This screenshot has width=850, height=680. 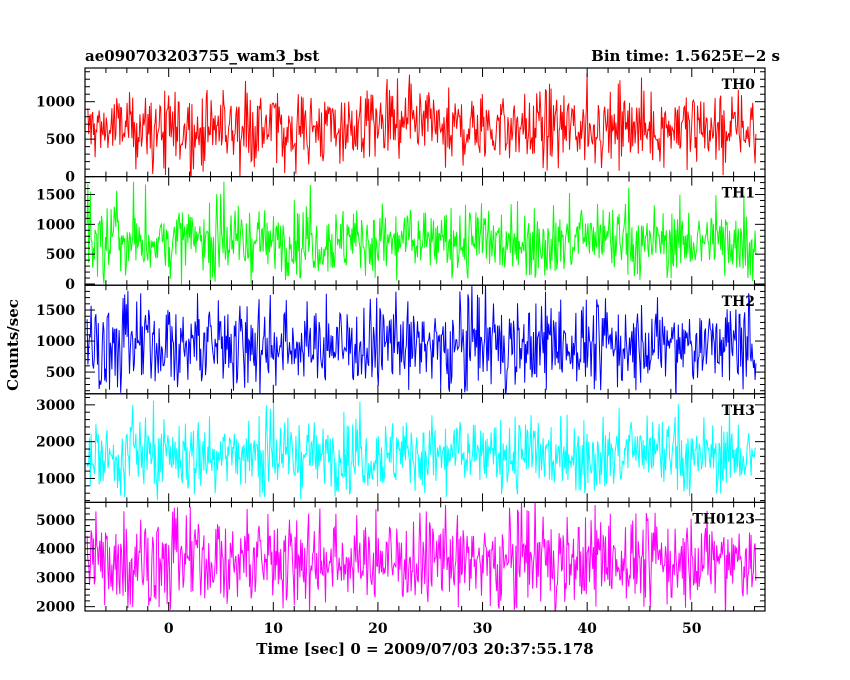 What do you see at coordinates (587, 629) in the screenshot?
I see `x-tick-label: 40` at bounding box center [587, 629].